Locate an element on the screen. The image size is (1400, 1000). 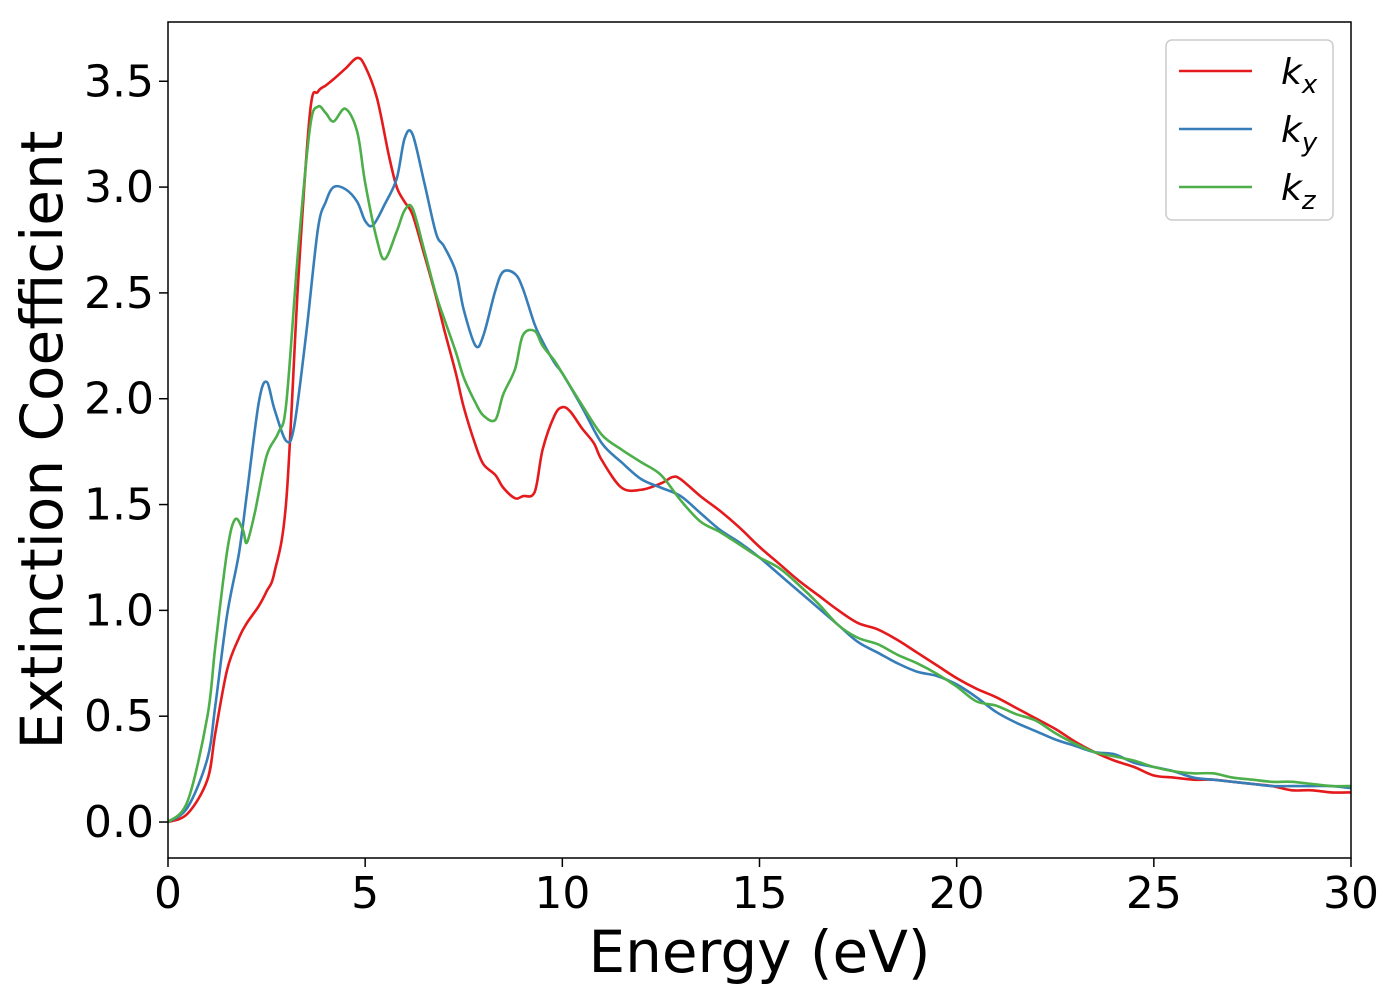
y-tick-label: 1.5 is located at coordinates (119, 505).